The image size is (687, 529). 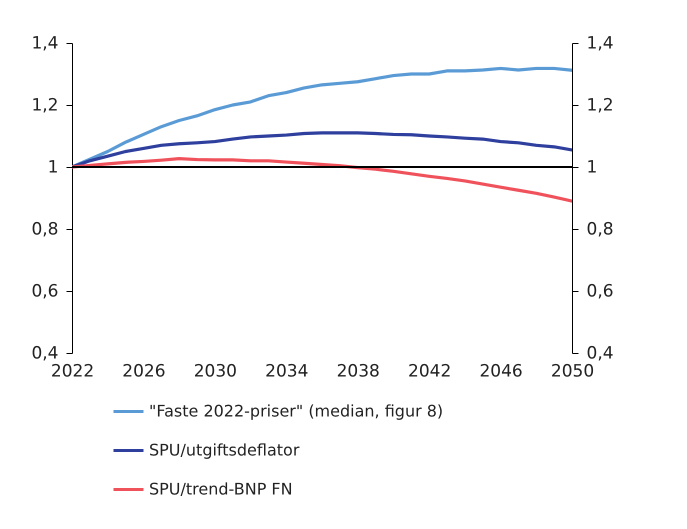 What do you see at coordinates (44, 44) in the screenshot?
I see `y-tick-label: 1,4` at bounding box center [44, 44].